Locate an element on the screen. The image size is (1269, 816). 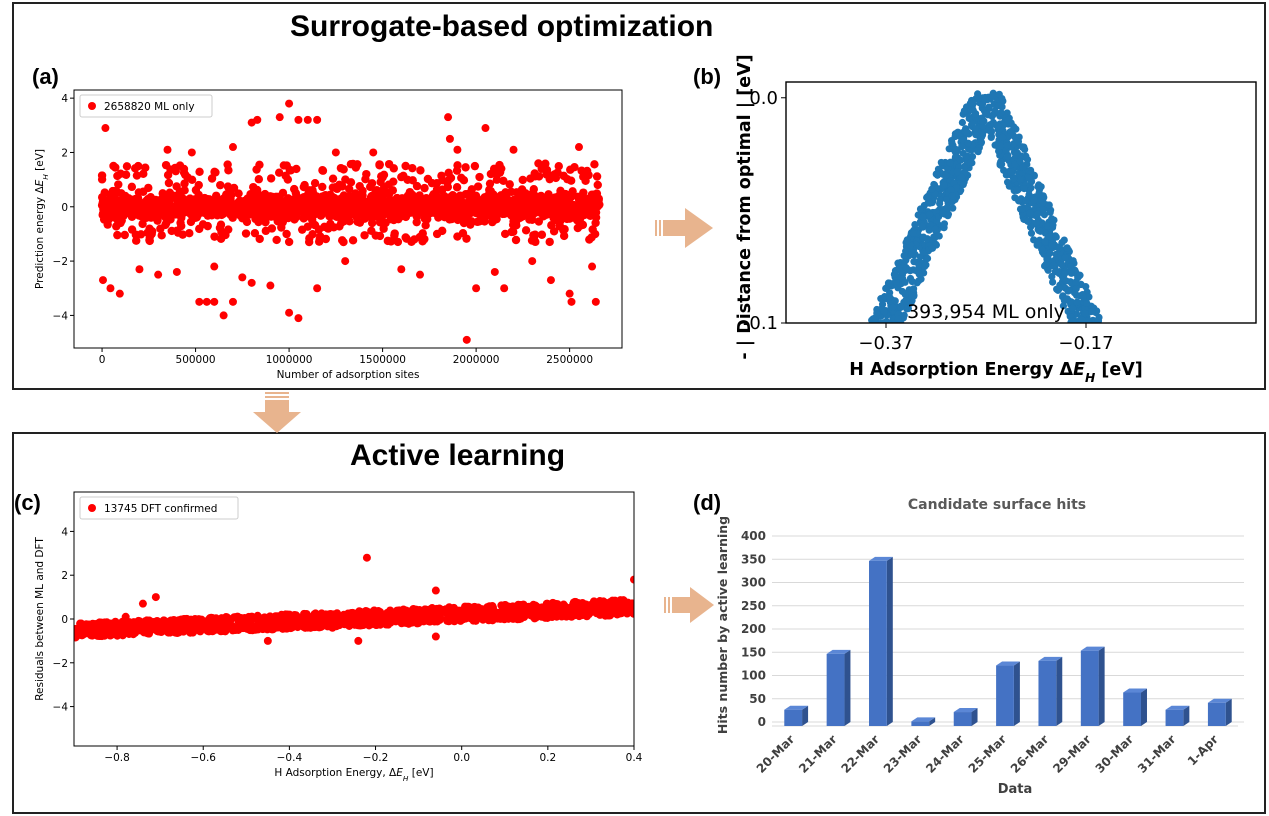
chart-d-category-label: 31-Mar is located at coordinates (1157, 754).